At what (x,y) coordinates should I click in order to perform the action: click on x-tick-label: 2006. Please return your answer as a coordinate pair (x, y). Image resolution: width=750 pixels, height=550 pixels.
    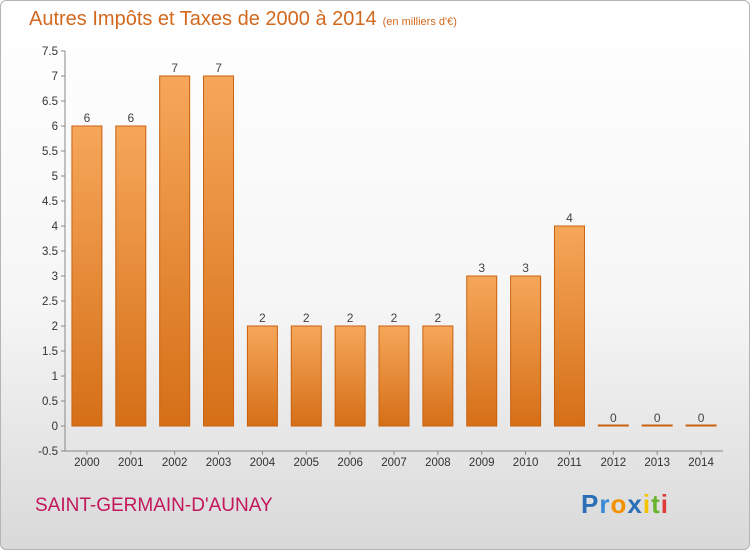
    Looking at the image, I should click on (350, 463).